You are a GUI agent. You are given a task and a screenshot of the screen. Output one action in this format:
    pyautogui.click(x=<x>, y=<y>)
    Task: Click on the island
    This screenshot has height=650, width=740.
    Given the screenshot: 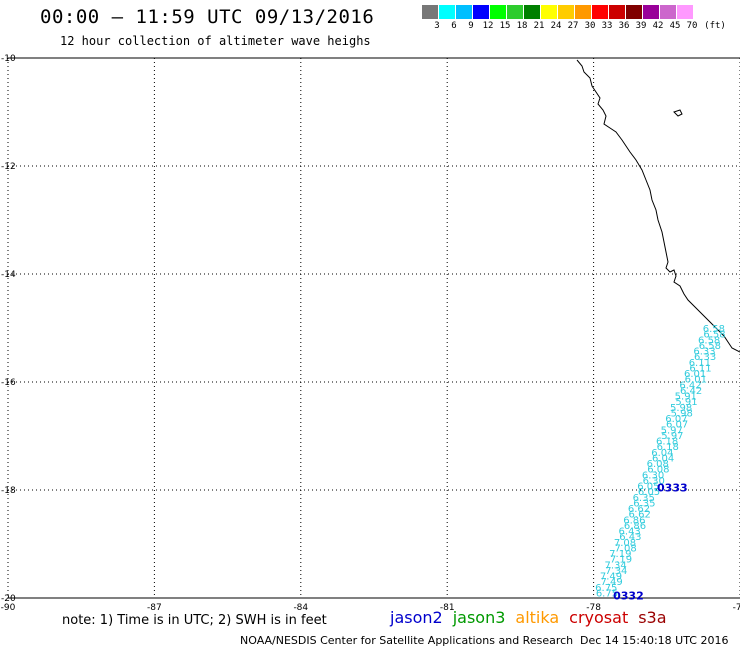 What is the action you would take?
    pyautogui.click(x=678, y=113)
    